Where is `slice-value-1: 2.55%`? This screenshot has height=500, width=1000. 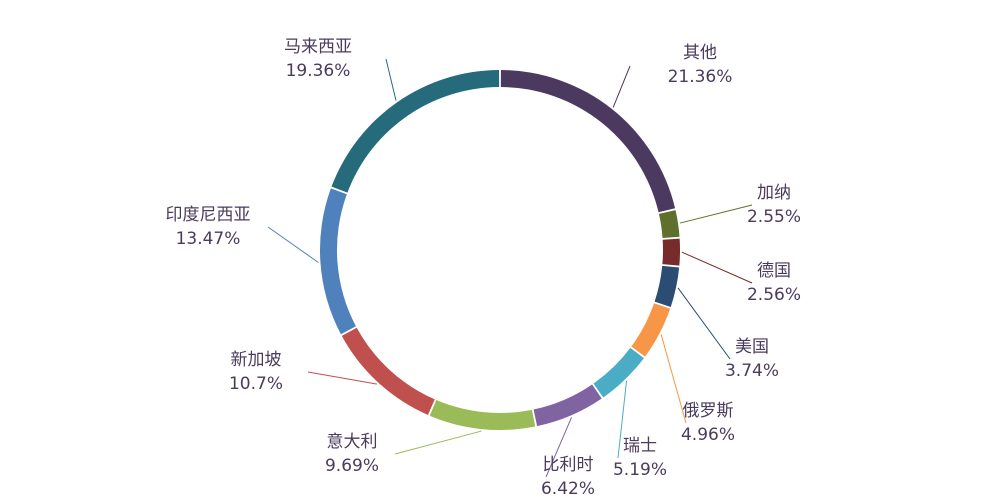
slice-value-1: 2.55% is located at coordinates (774, 217).